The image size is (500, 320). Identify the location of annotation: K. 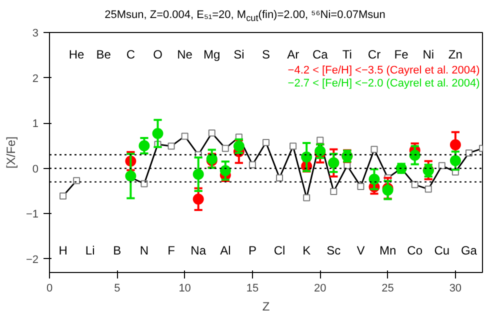
(306, 251).